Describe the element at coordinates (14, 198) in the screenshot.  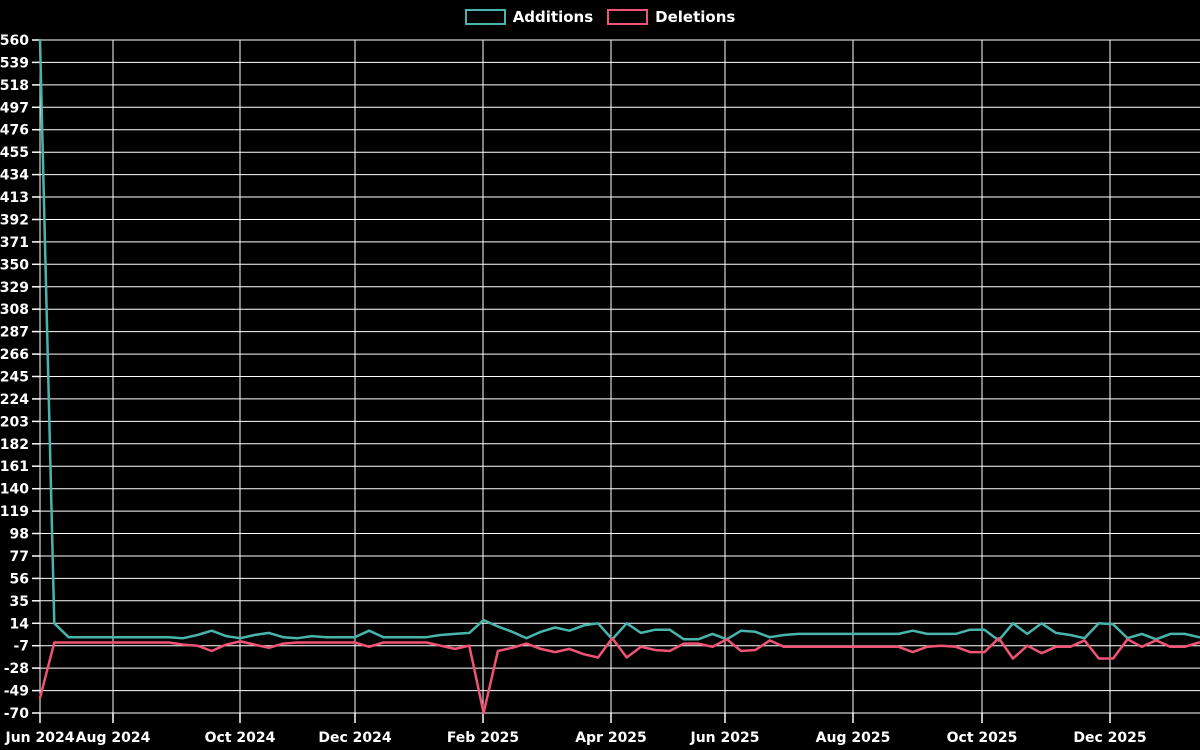
I see `y-tick-label: 413` at that location.